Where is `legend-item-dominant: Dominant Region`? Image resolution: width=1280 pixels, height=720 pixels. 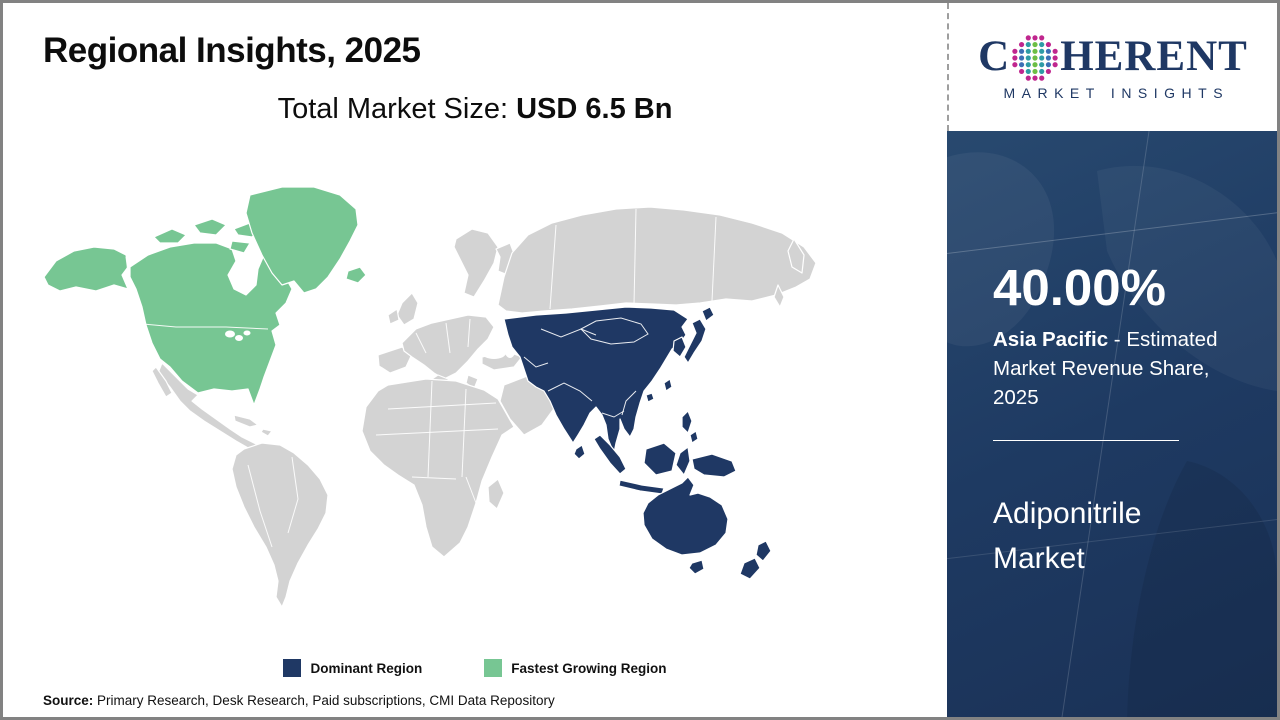
legend-item-dominant: Dominant Region is located at coordinates (352, 668).